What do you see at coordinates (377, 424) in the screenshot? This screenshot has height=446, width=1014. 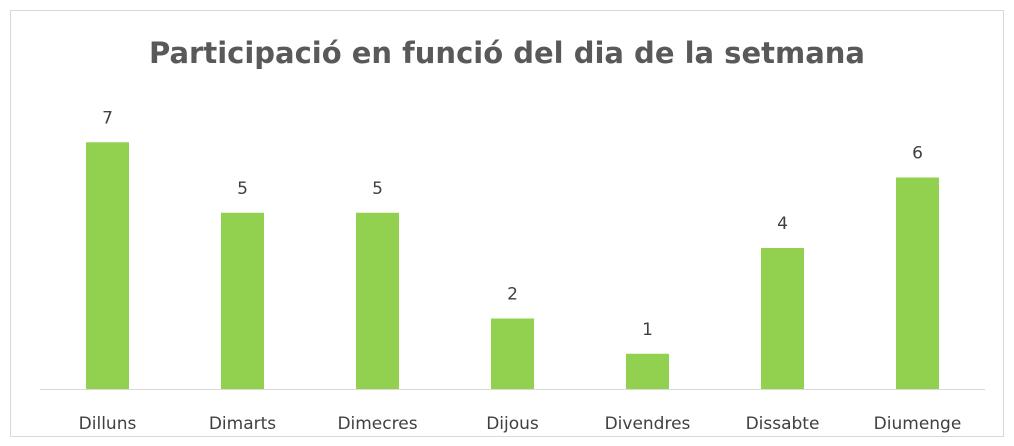 I see `x-tick-label: Dimecres` at bounding box center [377, 424].